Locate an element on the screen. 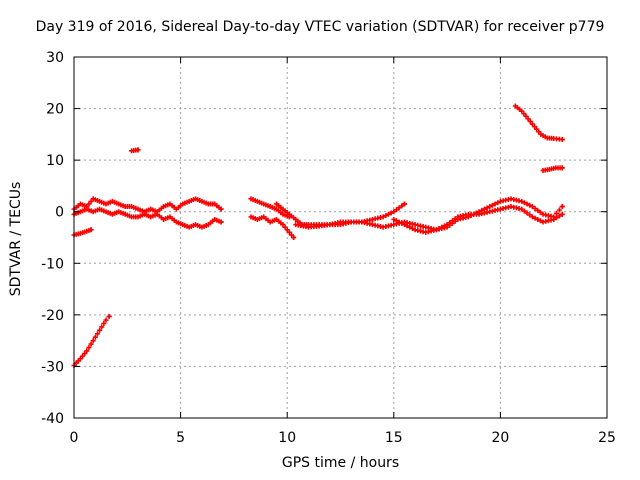 This screenshot has width=640, height=480. y-axis-label: SDTVAR / TECUs is located at coordinates (16, 239).